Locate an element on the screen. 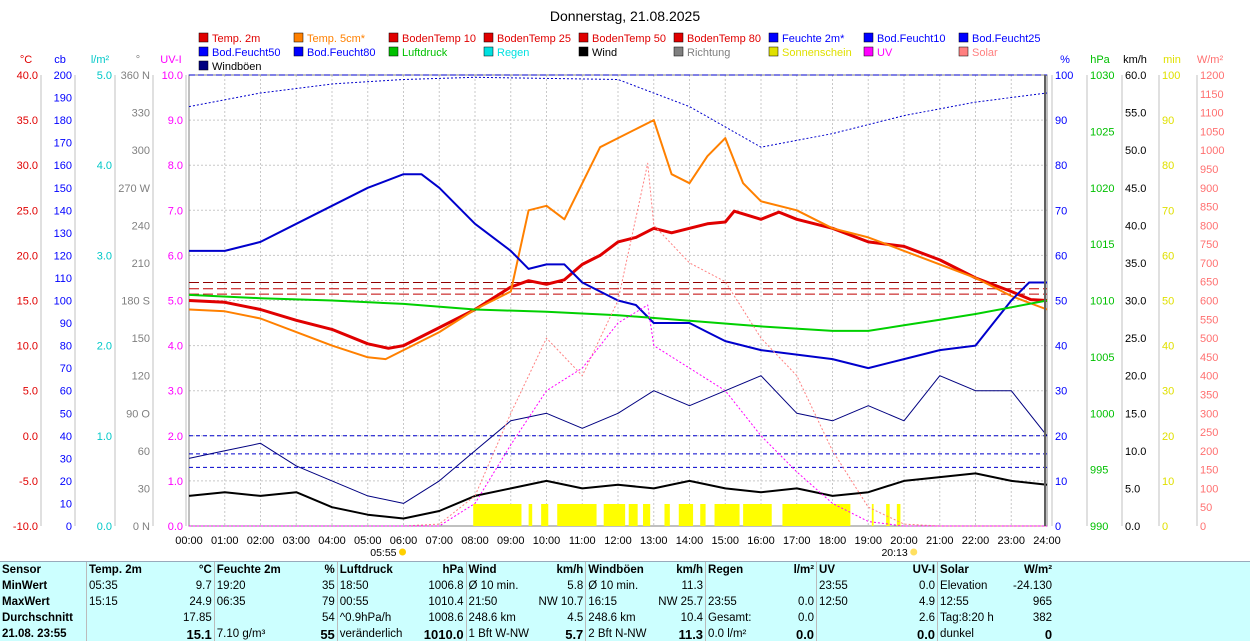 The width and height of the screenshot is (1250, 641). right-axis-tick: 0.0 is located at coordinates (1132, 527).